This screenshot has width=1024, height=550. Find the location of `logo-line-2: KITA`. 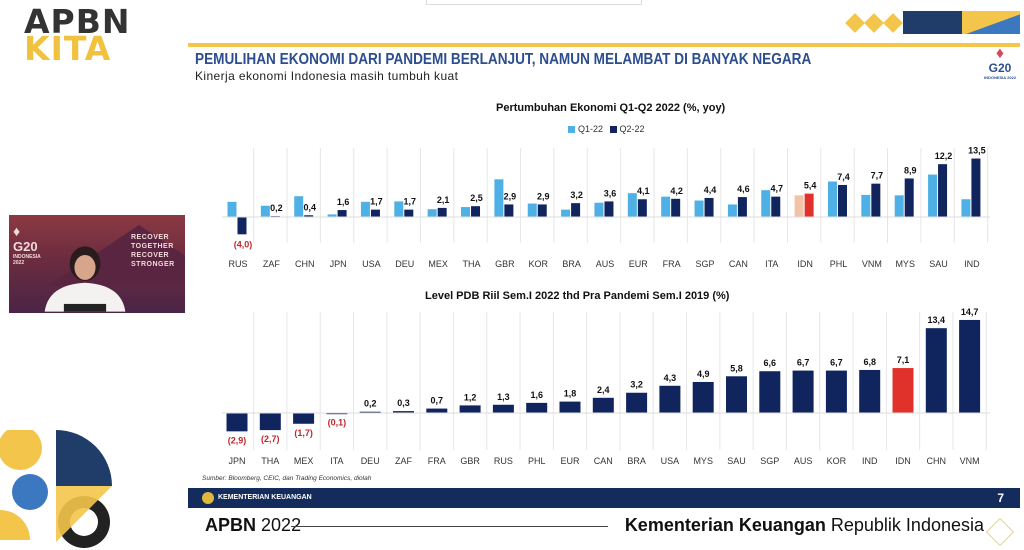

logo-line-2: KITA is located at coordinates (68, 48).